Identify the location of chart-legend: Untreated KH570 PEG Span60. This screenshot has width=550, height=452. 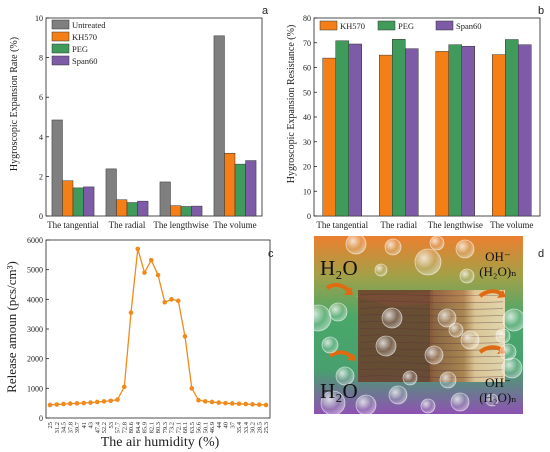
(78, 42).